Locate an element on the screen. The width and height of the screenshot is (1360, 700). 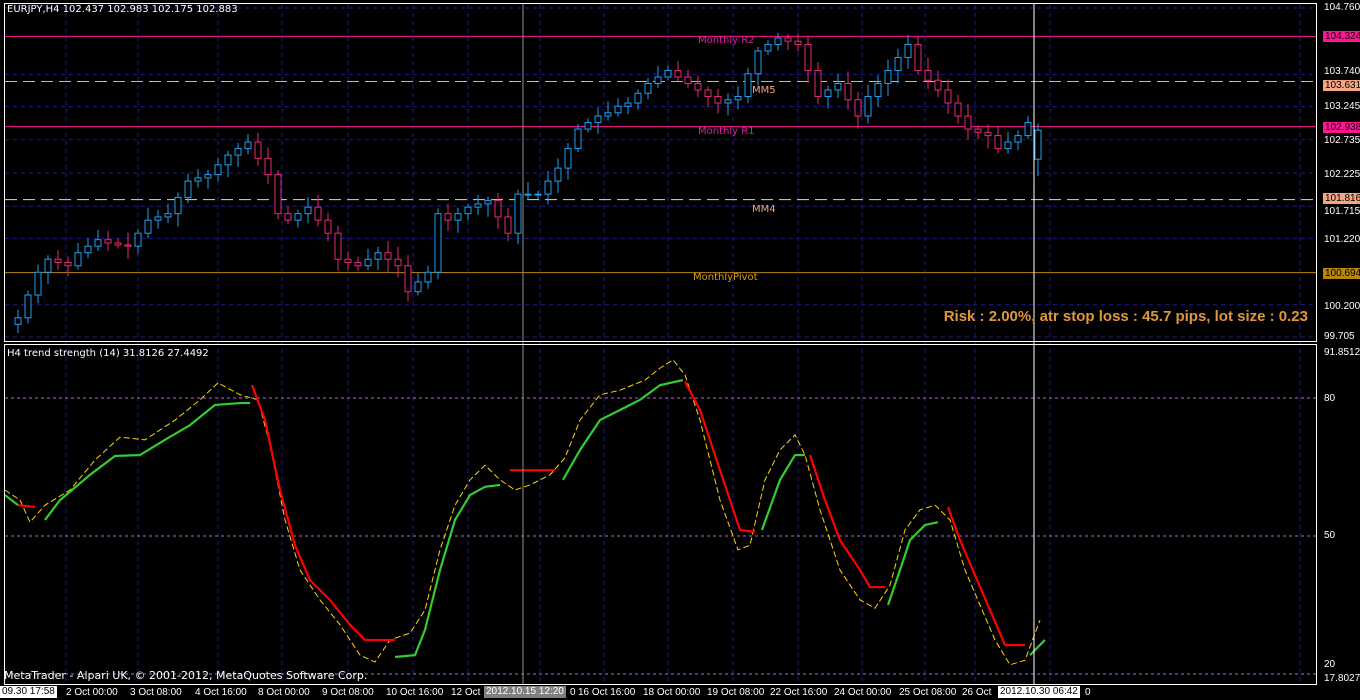
level-label: MM4 is located at coordinates (764, 209).